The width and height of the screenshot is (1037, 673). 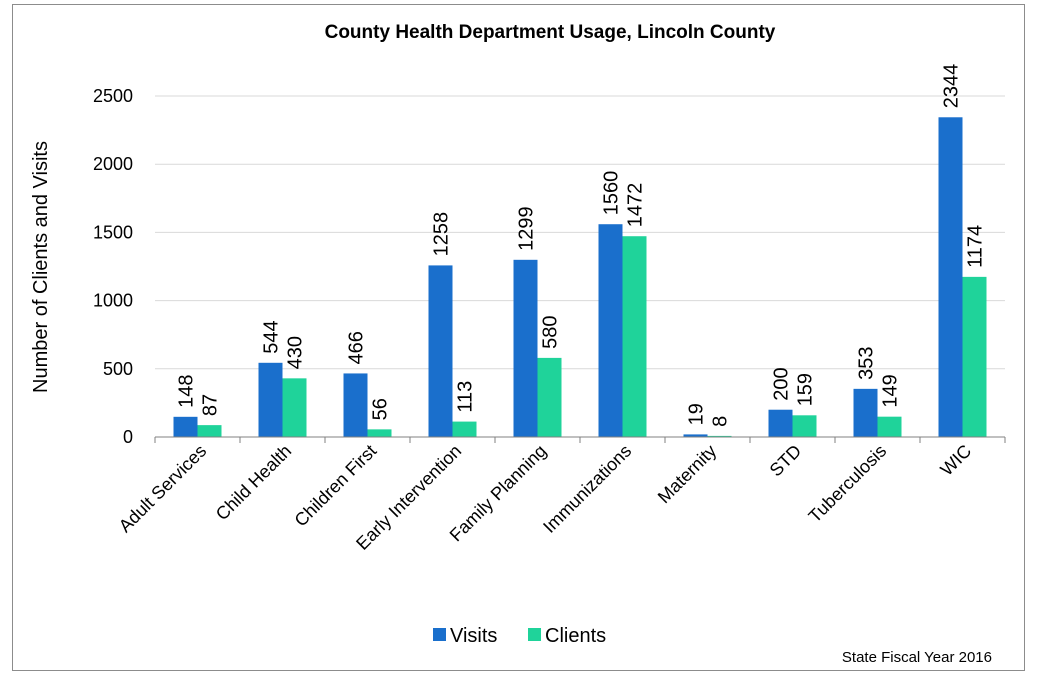 I want to click on data-label-clients: 1472, so click(x=636, y=205).